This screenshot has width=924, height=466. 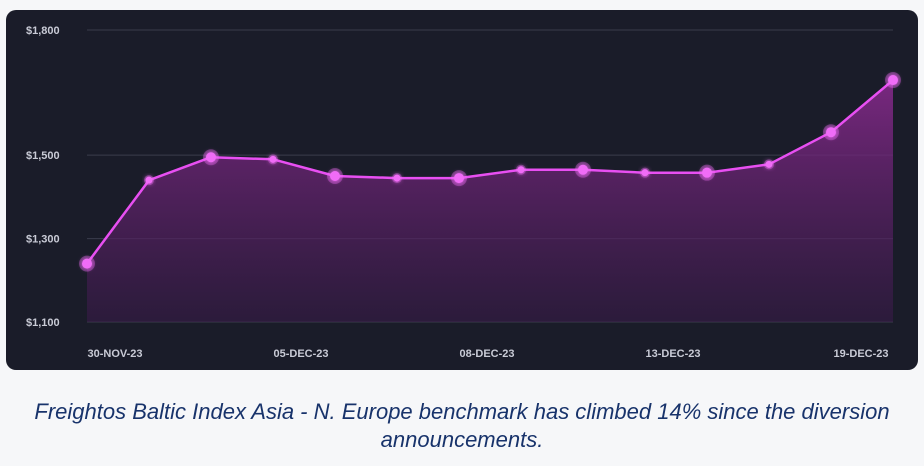 I want to click on x-tick-label: 13-DEC-23, so click(x=672, y=354).